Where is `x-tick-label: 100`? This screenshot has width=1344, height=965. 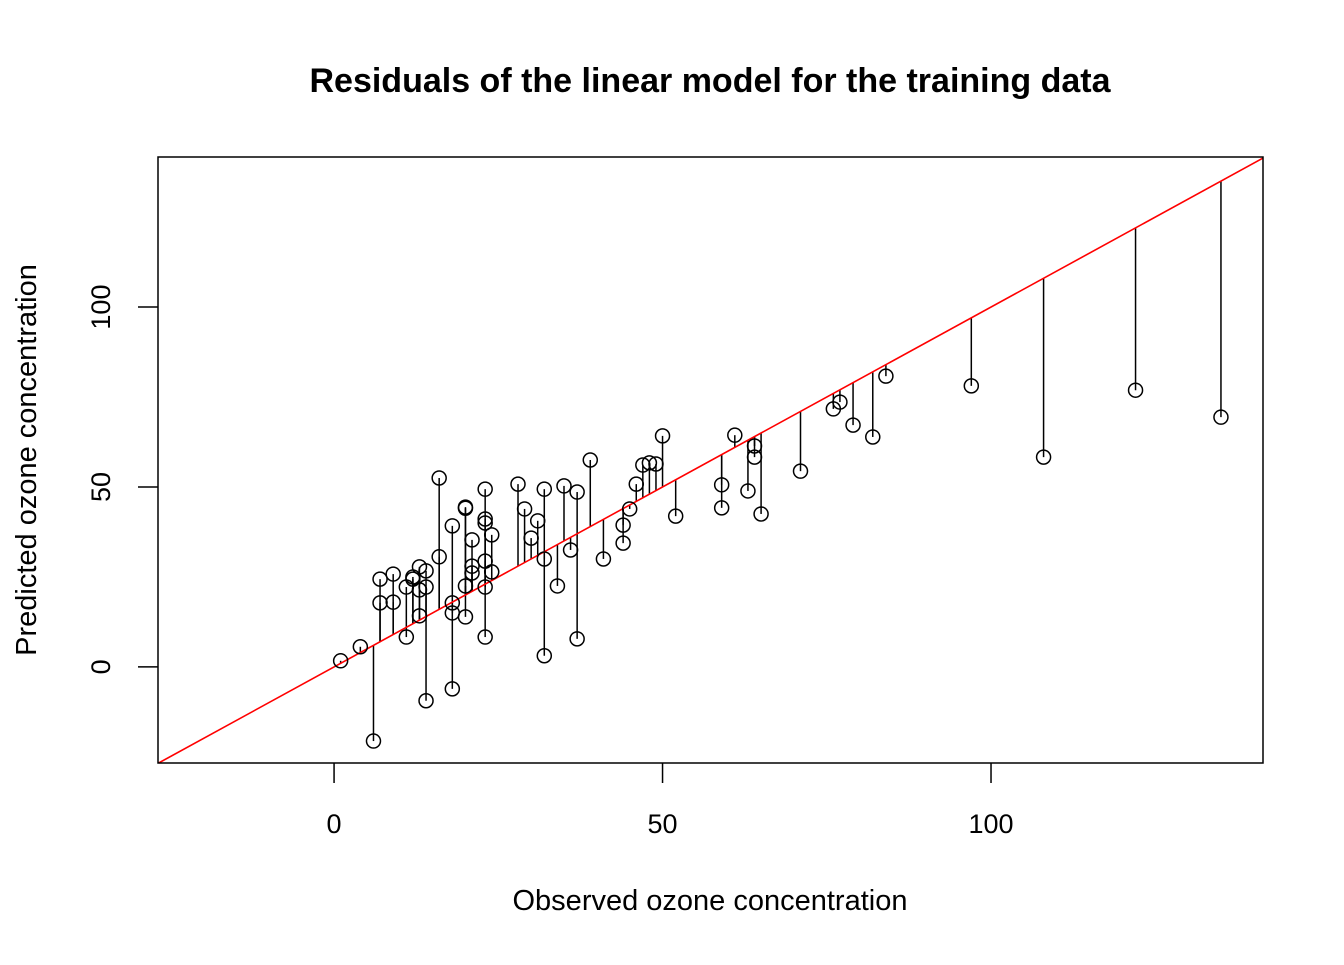 x-tick-label: 100 is located at coordinates (990, 824).